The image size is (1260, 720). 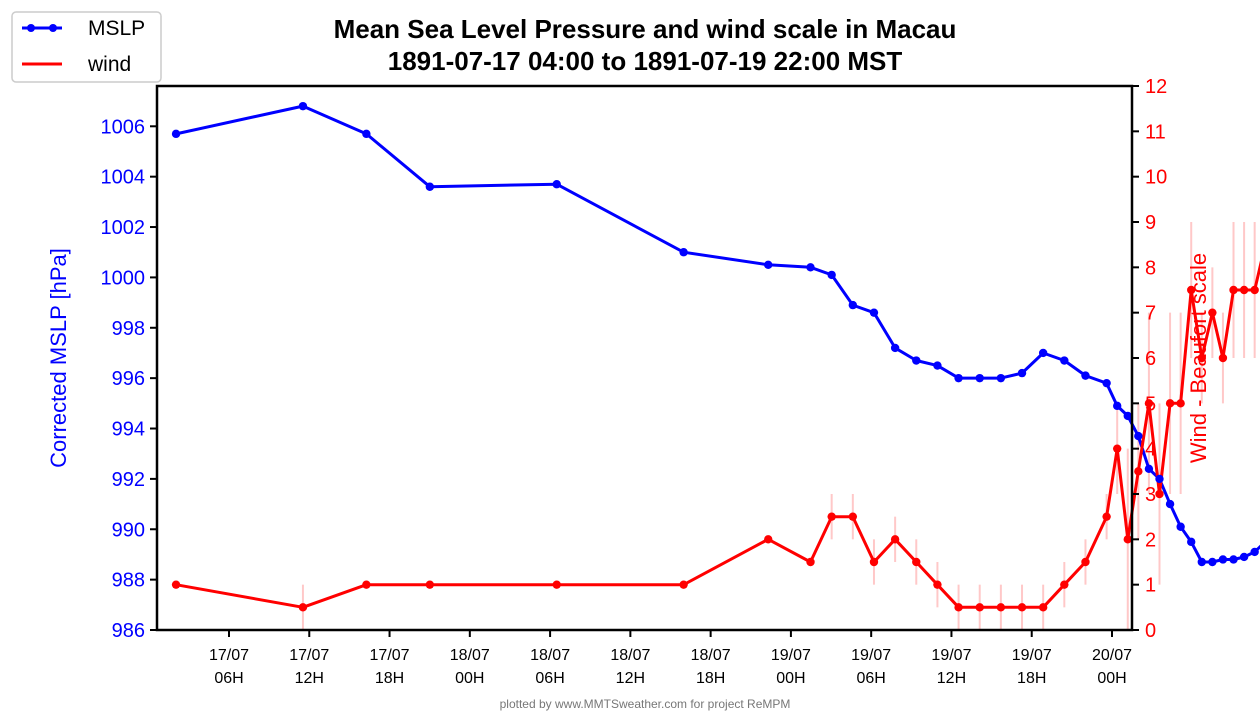 I want to click on y-left-tick-label: 1002, so click(x=123, y=228).